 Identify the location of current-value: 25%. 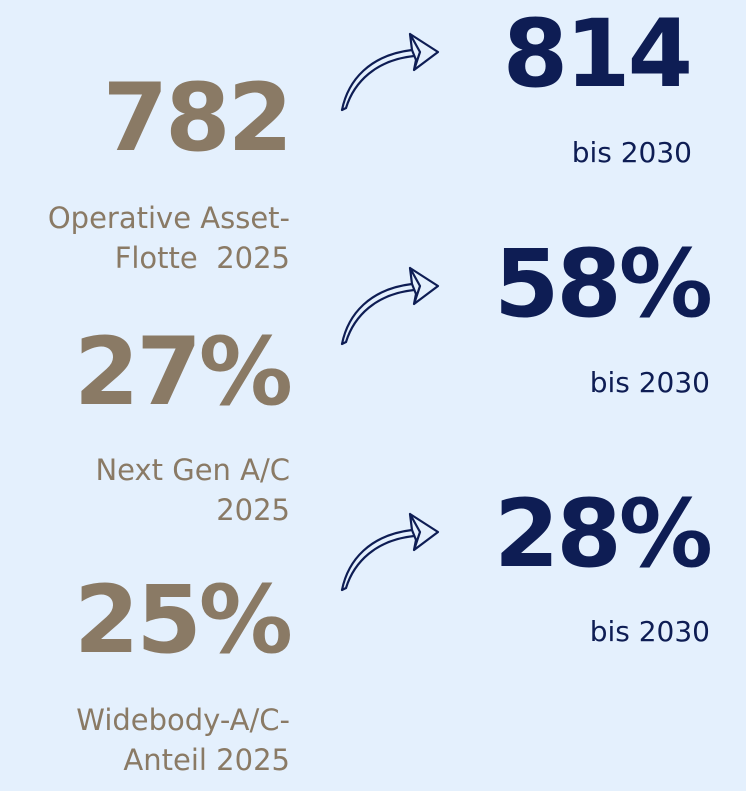
(182, 620).